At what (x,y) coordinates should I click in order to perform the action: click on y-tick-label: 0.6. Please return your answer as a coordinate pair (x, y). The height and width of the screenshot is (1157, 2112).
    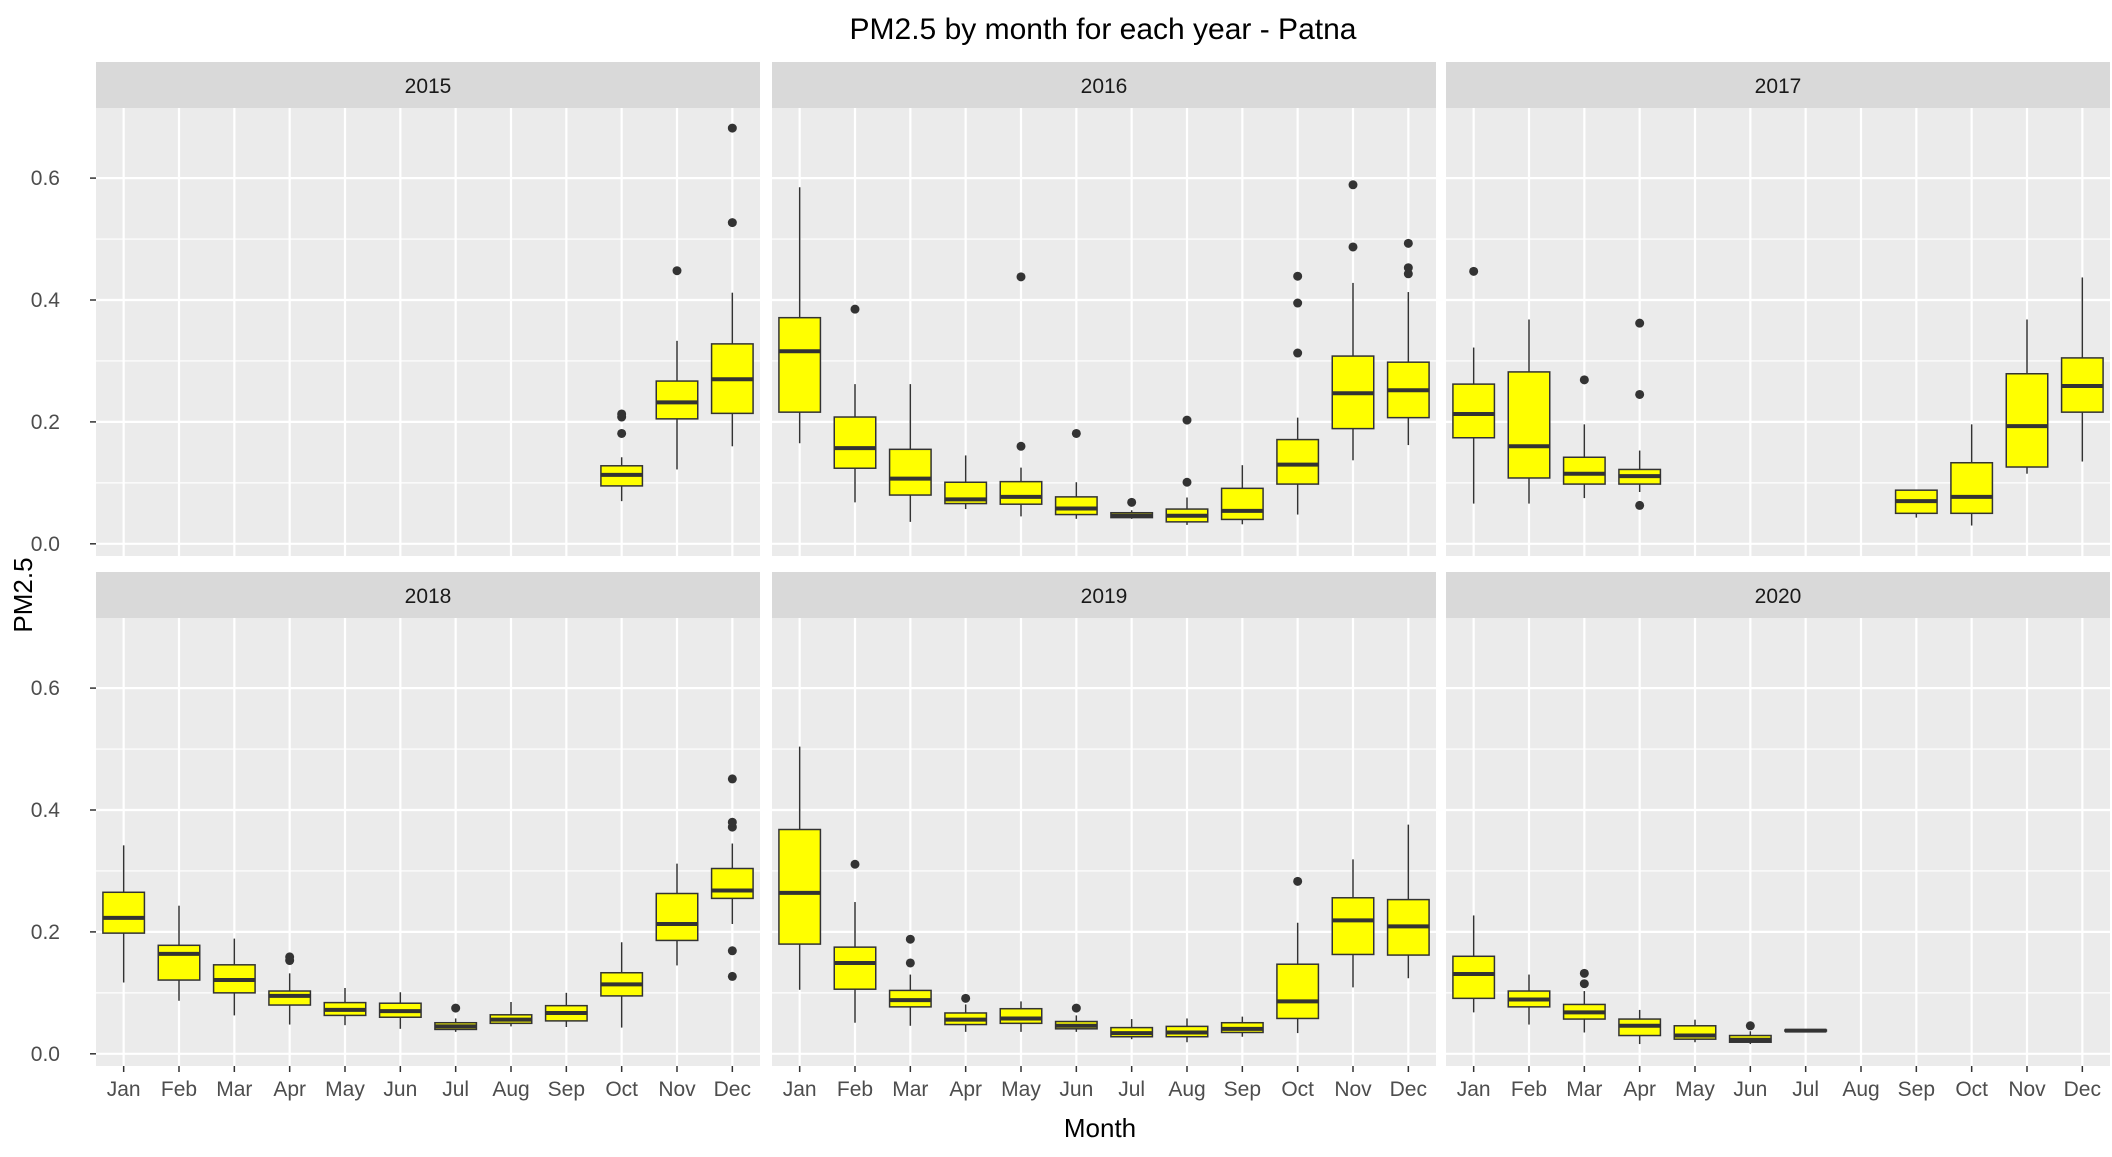
    Looking at the image, I should click on (45, 688).